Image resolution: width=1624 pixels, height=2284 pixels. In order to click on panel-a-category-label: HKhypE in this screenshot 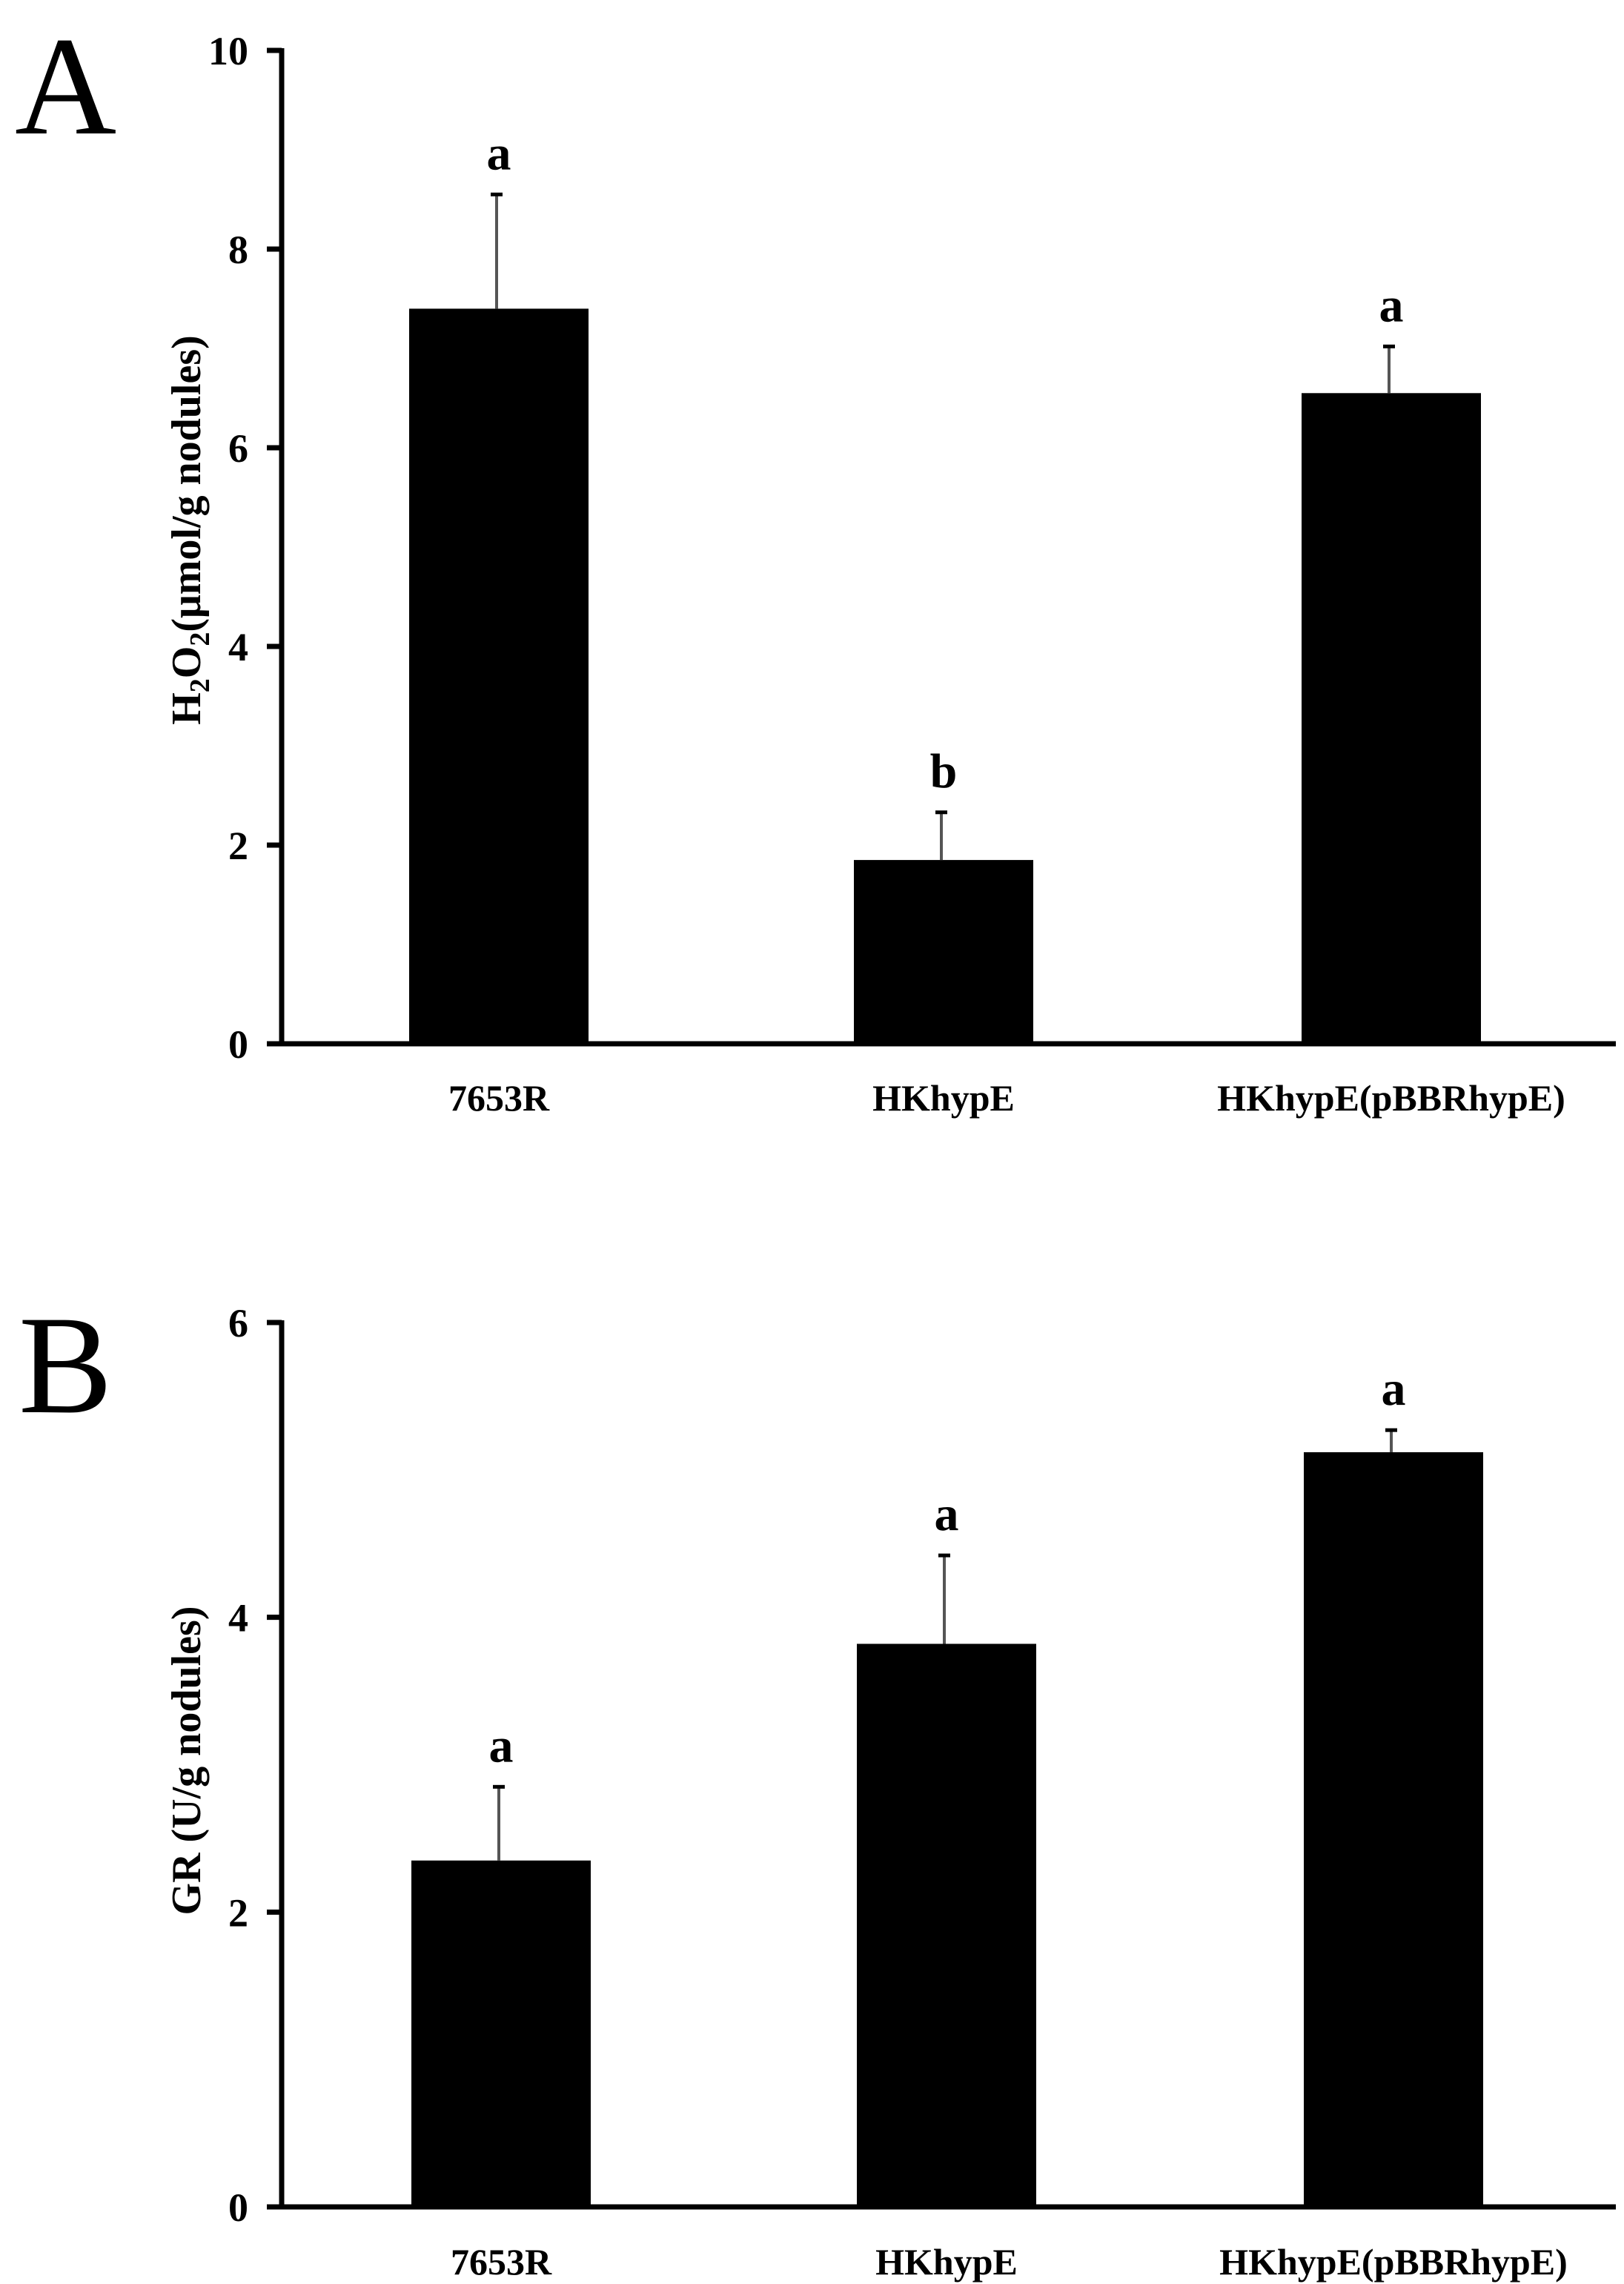, I will do `click(943, 1098)`.